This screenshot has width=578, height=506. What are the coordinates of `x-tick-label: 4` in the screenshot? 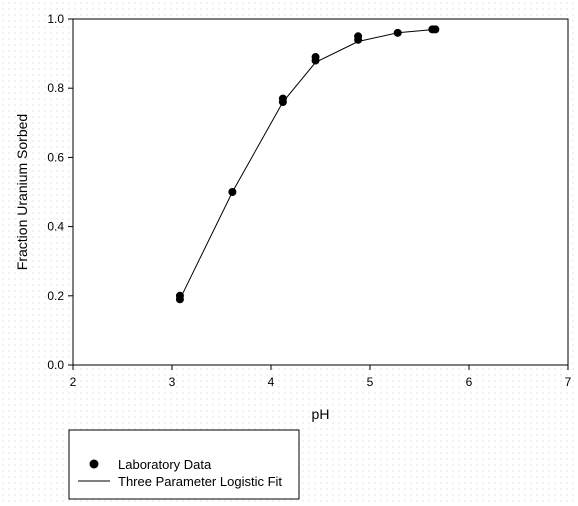 It's located at (271, 382).